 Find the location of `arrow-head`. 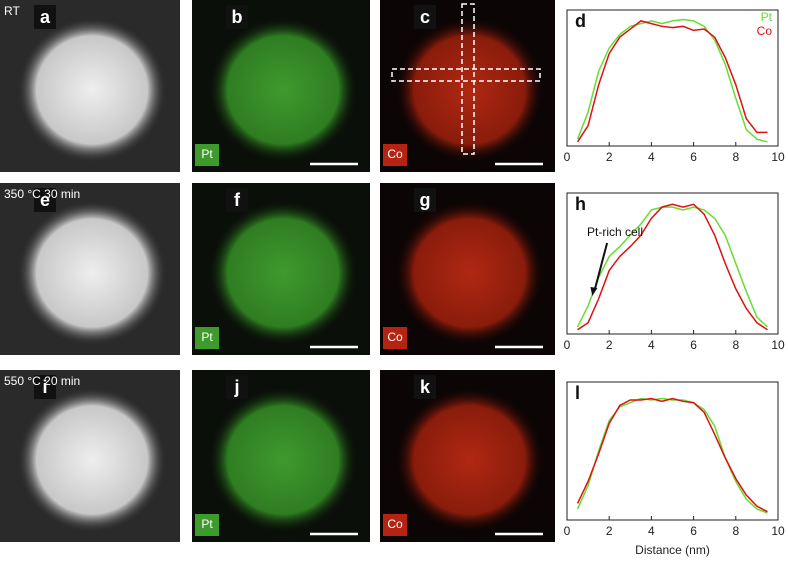

arrow-head is located at coordinates (594, 291).